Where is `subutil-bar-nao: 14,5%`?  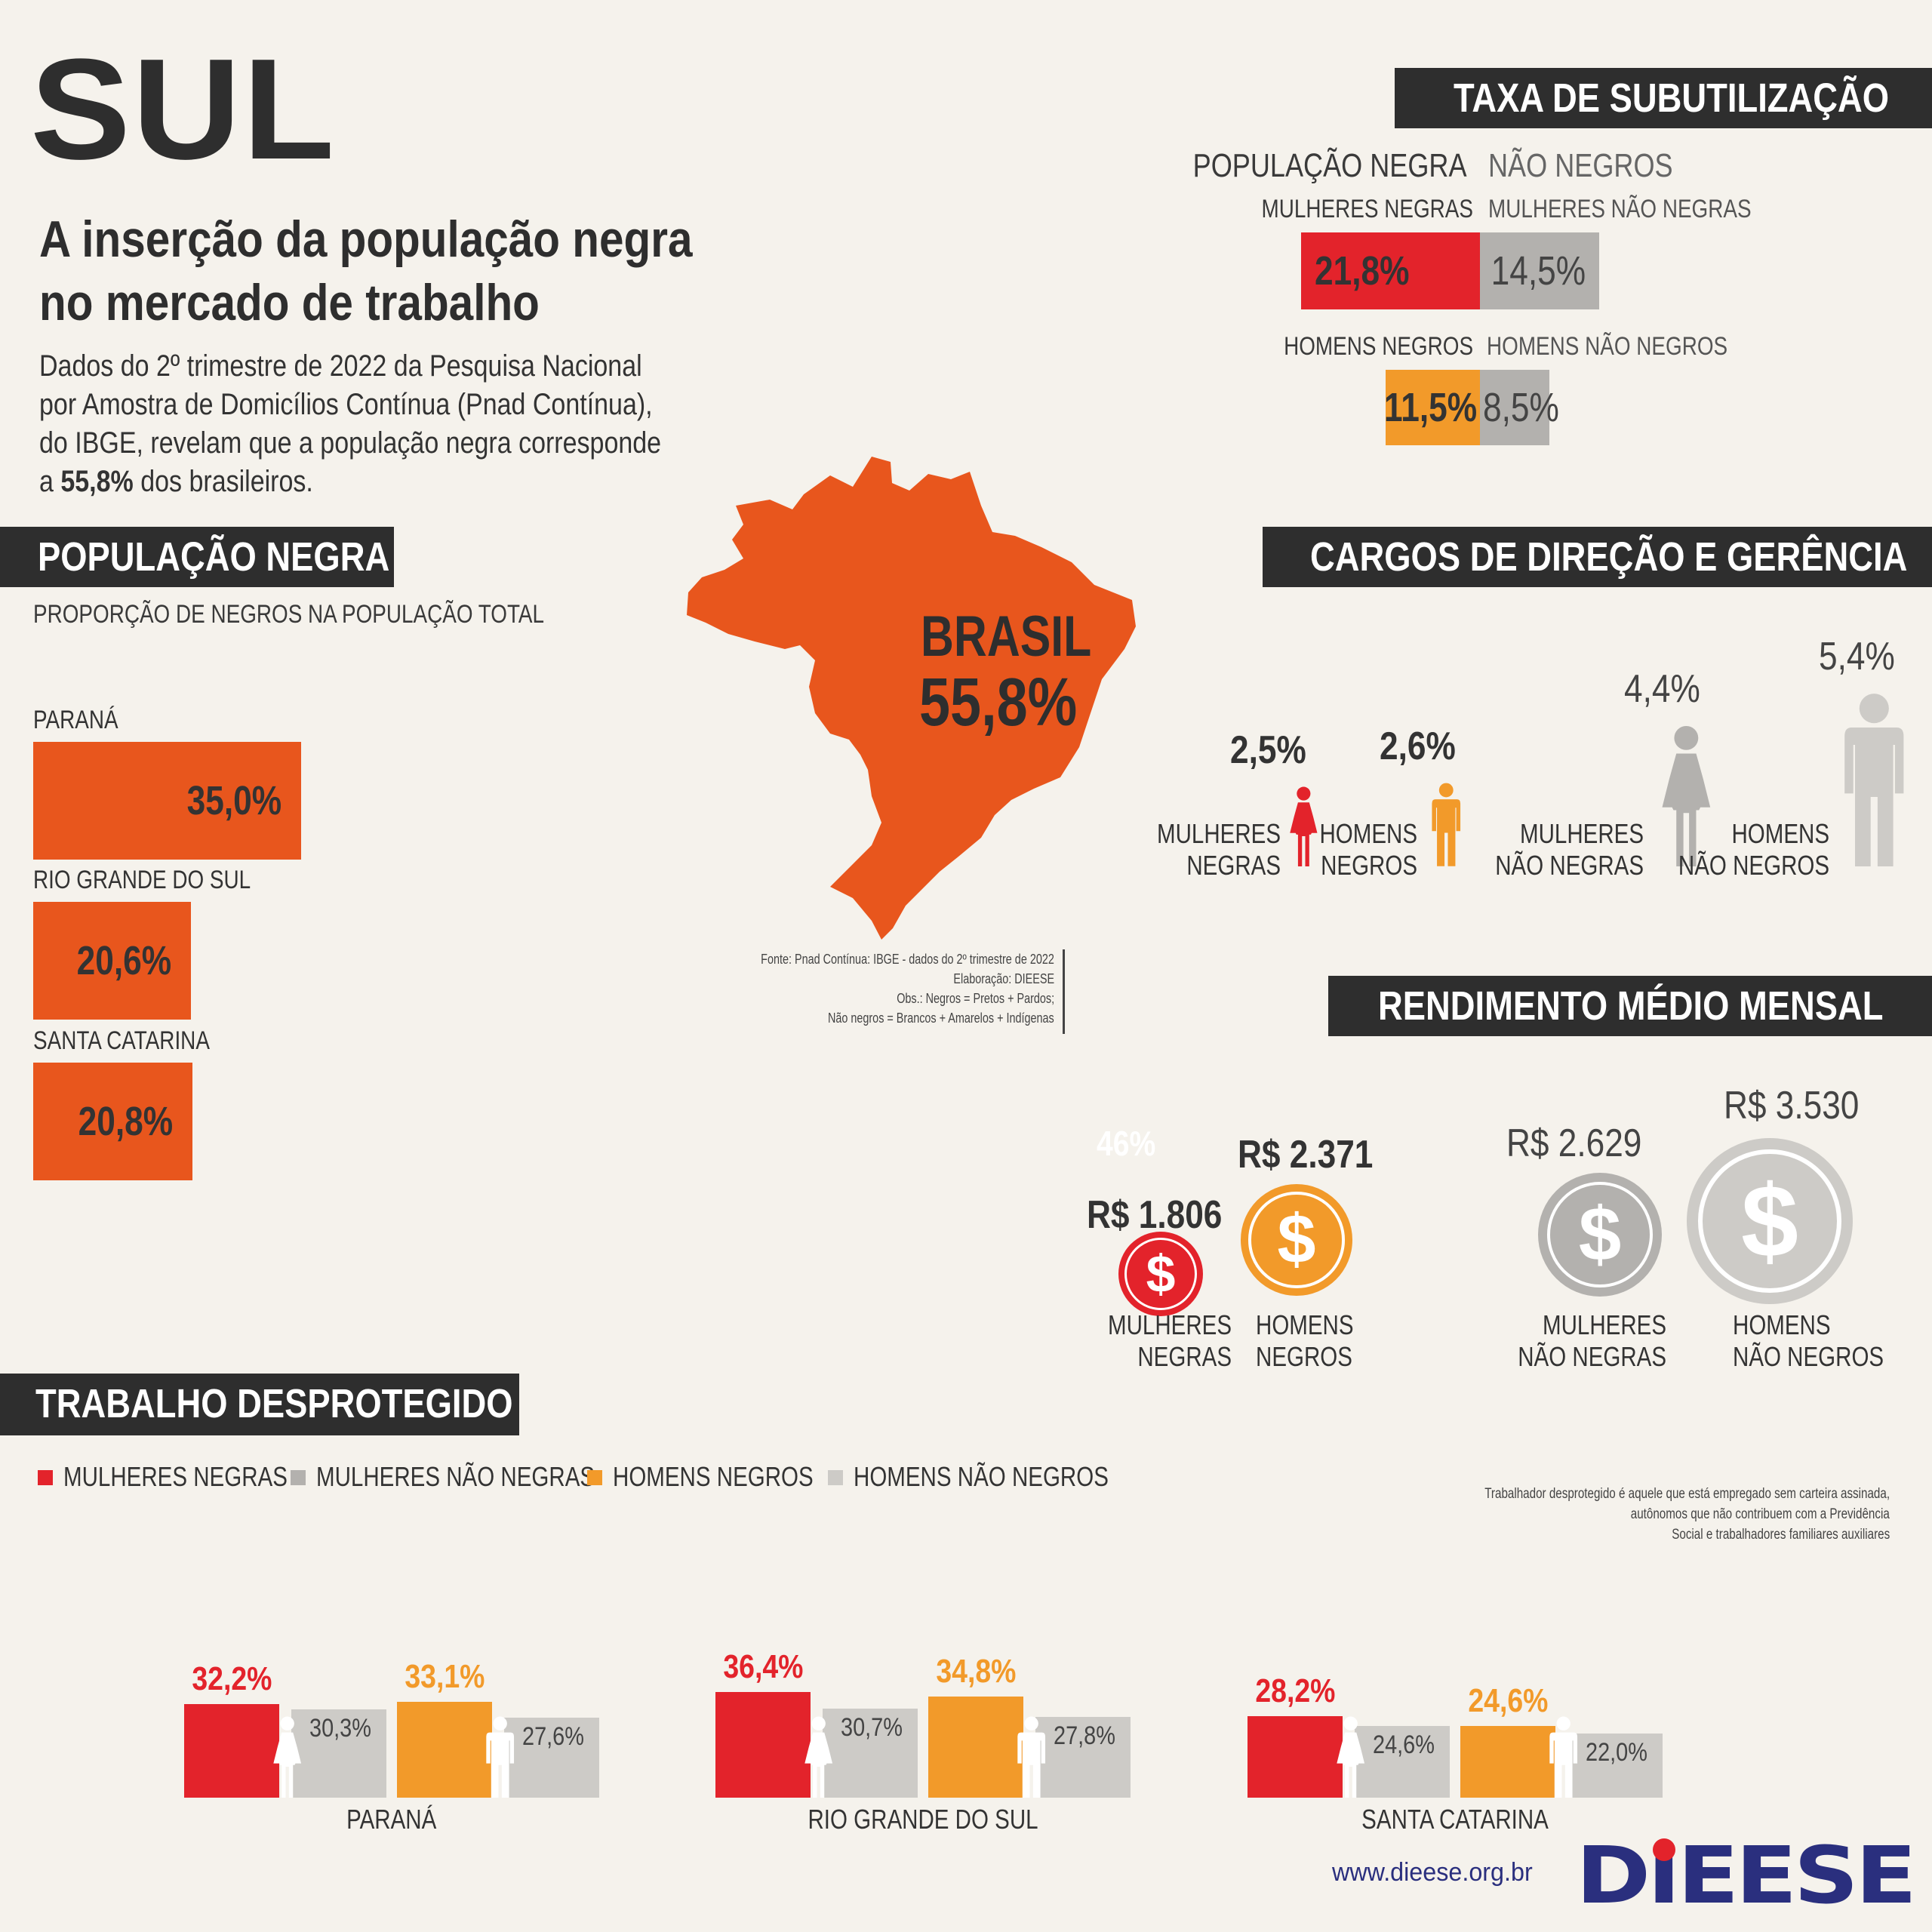 subutil-bar-nao: 14,5% is located at coordinates (1539, 270).